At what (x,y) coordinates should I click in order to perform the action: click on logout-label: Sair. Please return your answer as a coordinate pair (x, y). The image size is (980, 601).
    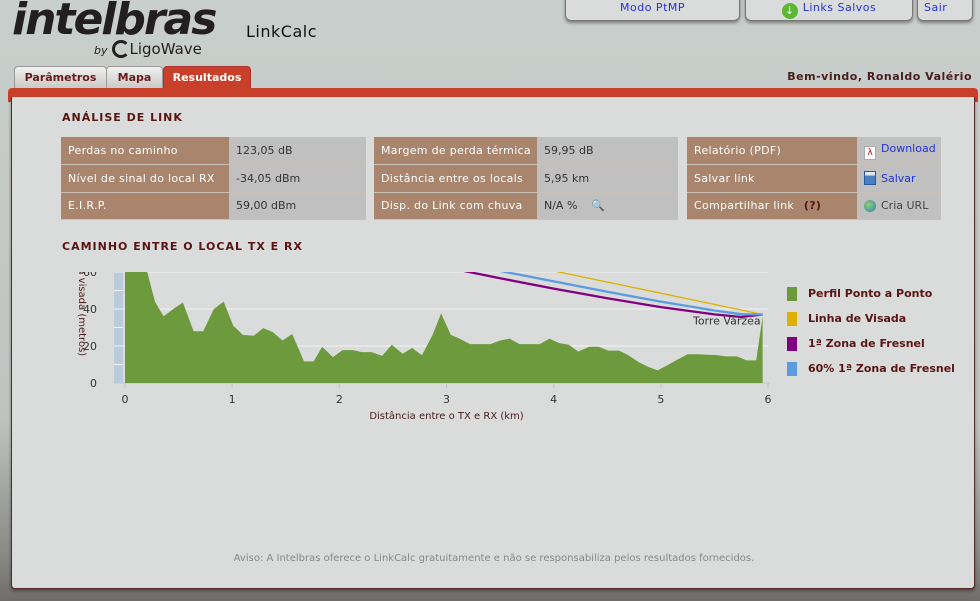
    Looking at the image, I should click on (936, 7).